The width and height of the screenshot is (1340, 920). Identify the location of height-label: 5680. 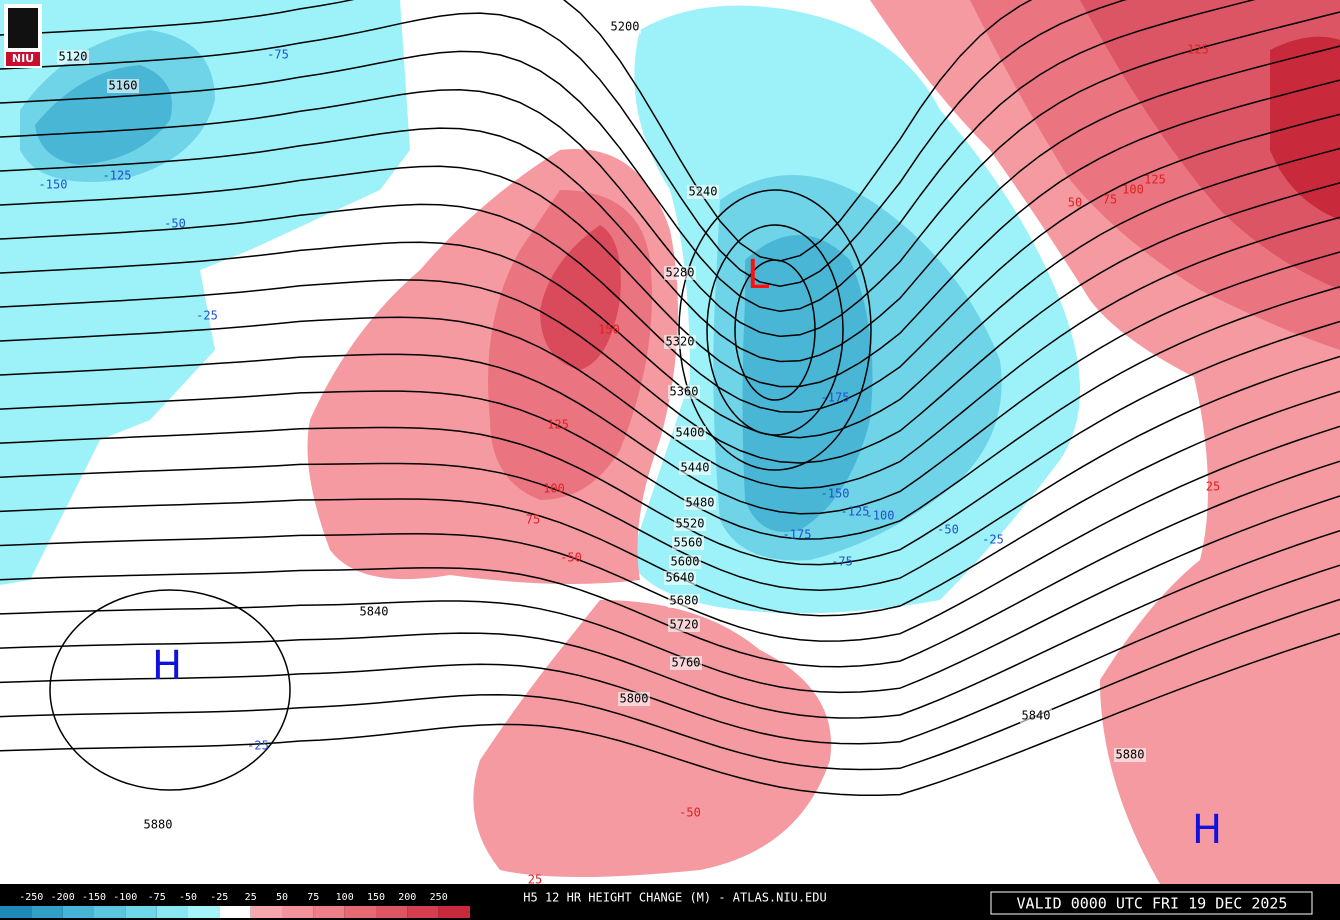
(684, 601).